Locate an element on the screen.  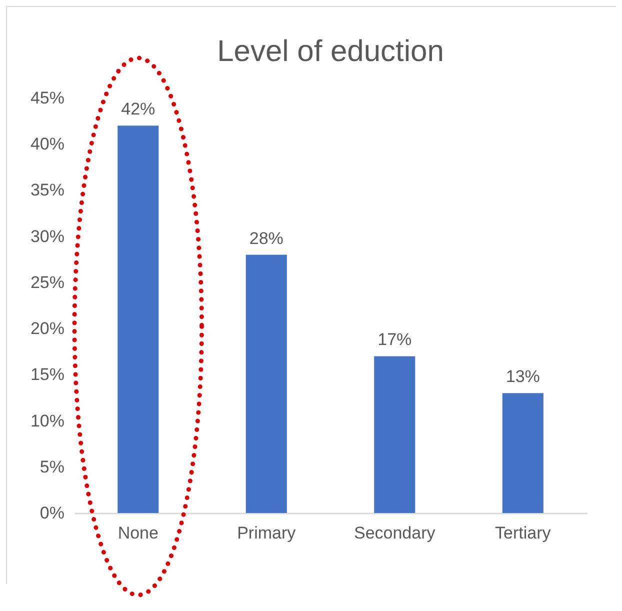
y-tick-label: 10% is located at coordinates (47, 420).